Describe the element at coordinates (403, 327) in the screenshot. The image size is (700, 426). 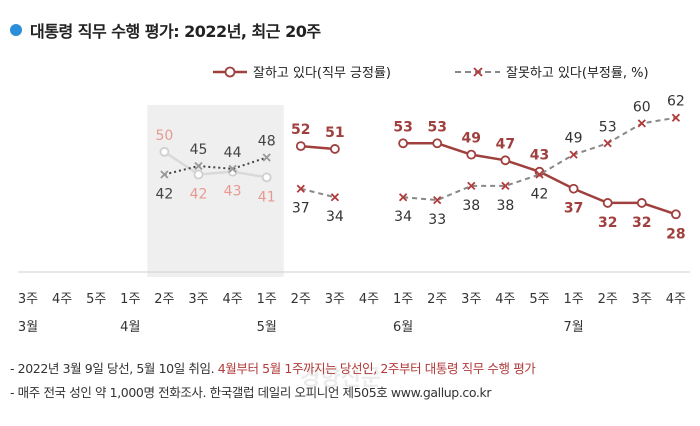
I see `month-label: 6월` at that location.